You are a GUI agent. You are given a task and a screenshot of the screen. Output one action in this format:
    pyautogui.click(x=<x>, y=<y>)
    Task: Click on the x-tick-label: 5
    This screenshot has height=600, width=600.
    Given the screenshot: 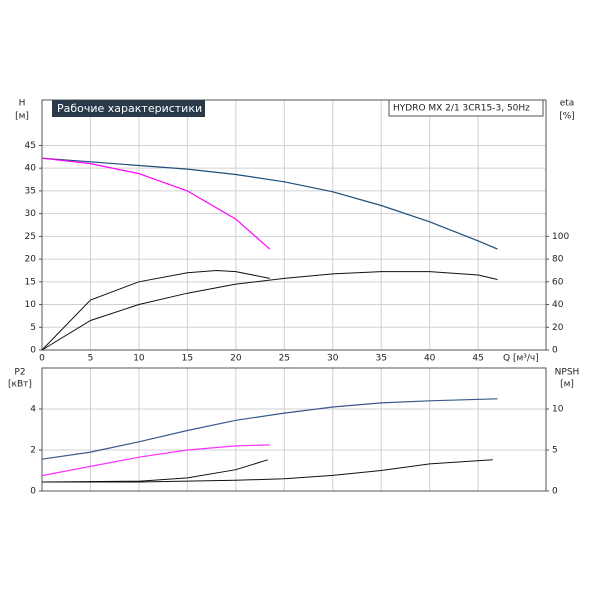 What is the action you would take?
    pyautogui.click(x=91, y=359)
    